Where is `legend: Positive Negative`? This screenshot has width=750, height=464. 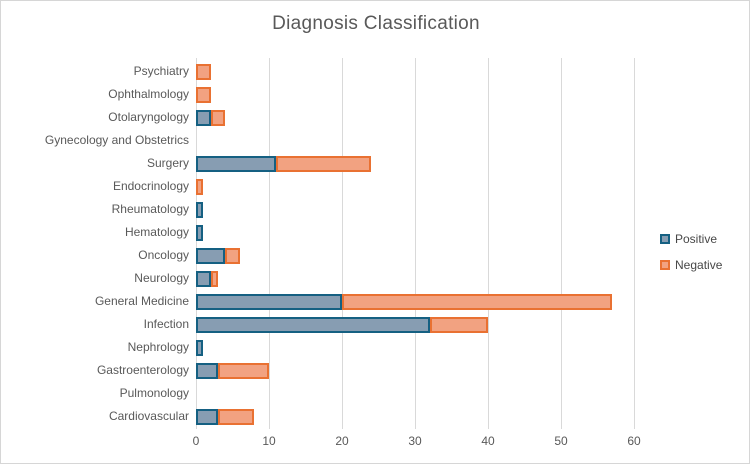
legend: Positive Negative is located at coordinates (691, 252).